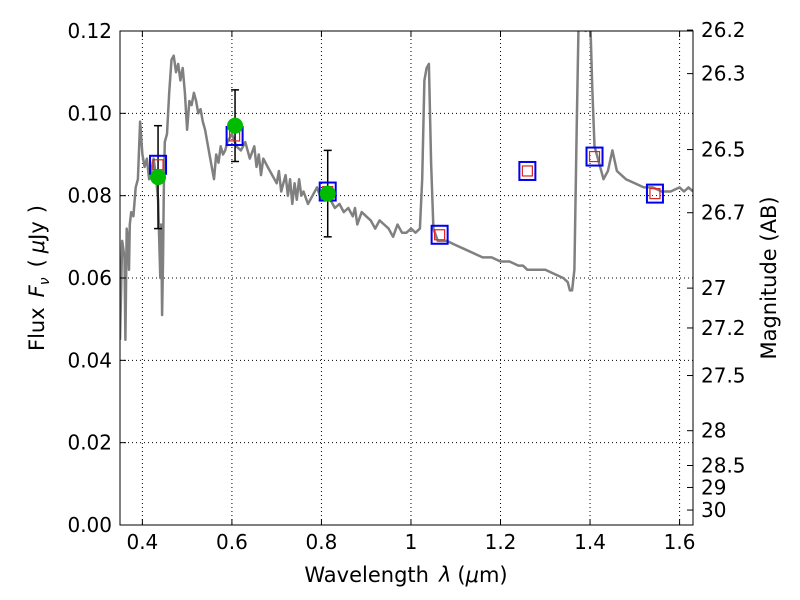 Image resolution: width=800 pixels, height=600 pixels. Describe the element at coordinates (142, 542) in the screenshot. I see `x-tick-label: 0.4` at that location.